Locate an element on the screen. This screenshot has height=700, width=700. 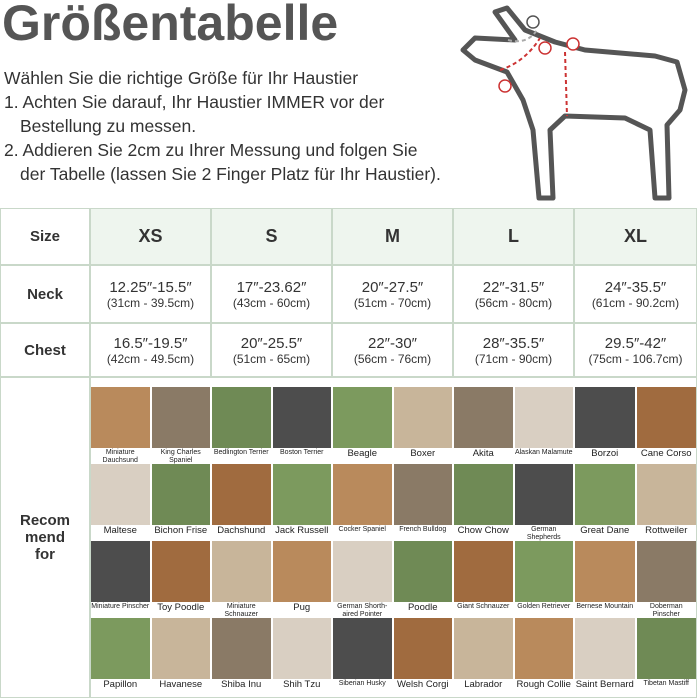
breed-name: Toy Poodle is located at coordinates (181, 607).